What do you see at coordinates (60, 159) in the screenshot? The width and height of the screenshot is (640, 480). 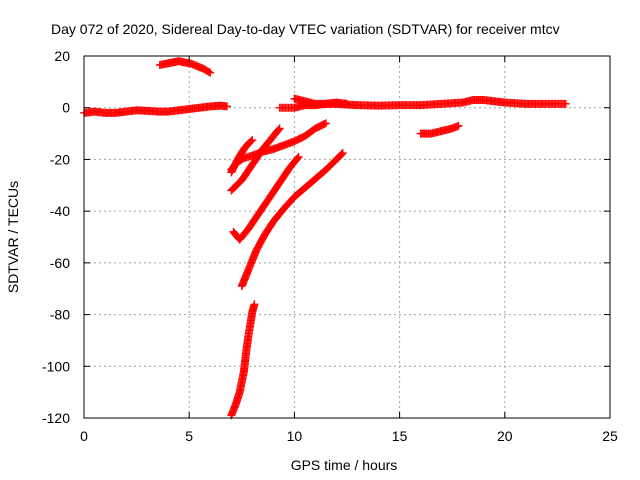 I see `y-tick-label: -20` at bounding box center [60, 159].